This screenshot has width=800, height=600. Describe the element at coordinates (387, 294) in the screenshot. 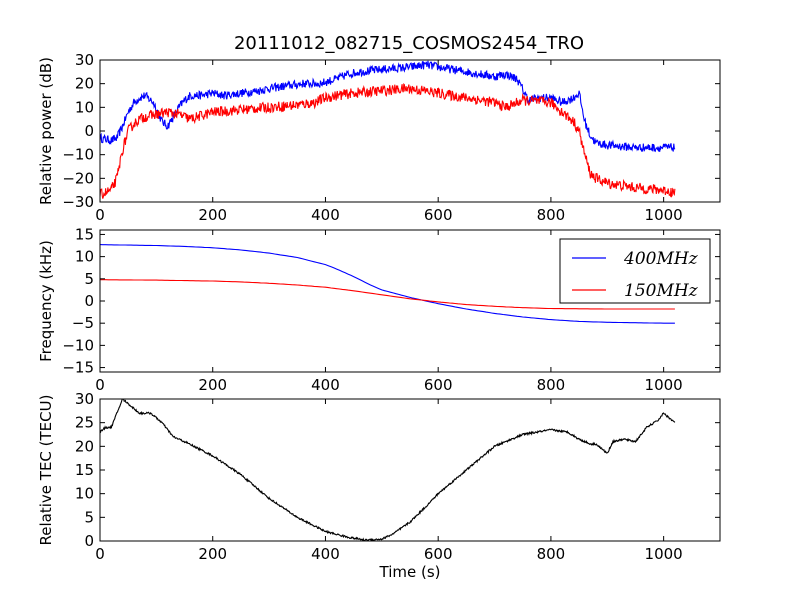

I see `series-line-150mhz` at that location.